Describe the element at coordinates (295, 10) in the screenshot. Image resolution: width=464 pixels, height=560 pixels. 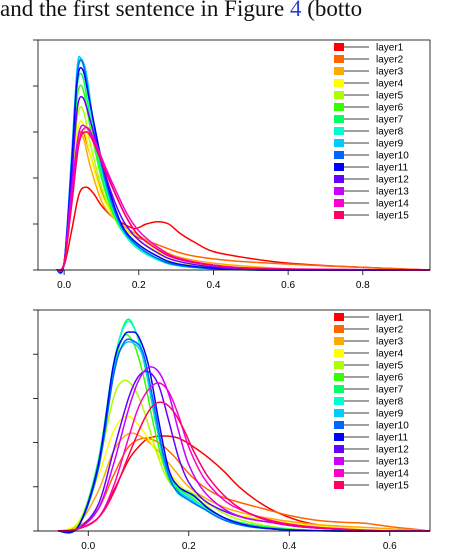
I see `figure-reference-link: 4` at that location.